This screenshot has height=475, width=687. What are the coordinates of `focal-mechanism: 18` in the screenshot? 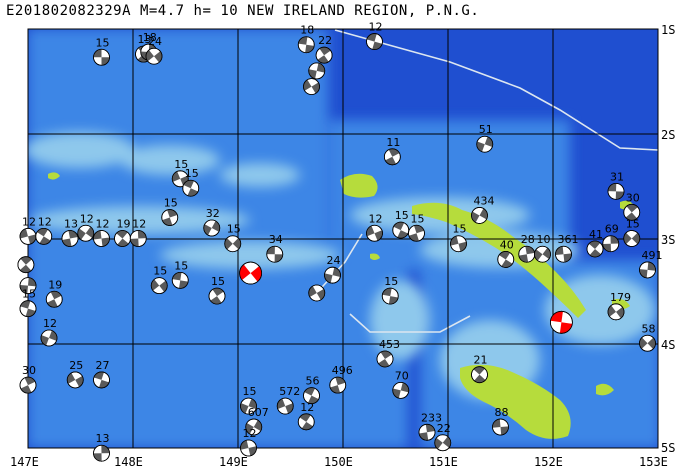 It's located at (306, 39).